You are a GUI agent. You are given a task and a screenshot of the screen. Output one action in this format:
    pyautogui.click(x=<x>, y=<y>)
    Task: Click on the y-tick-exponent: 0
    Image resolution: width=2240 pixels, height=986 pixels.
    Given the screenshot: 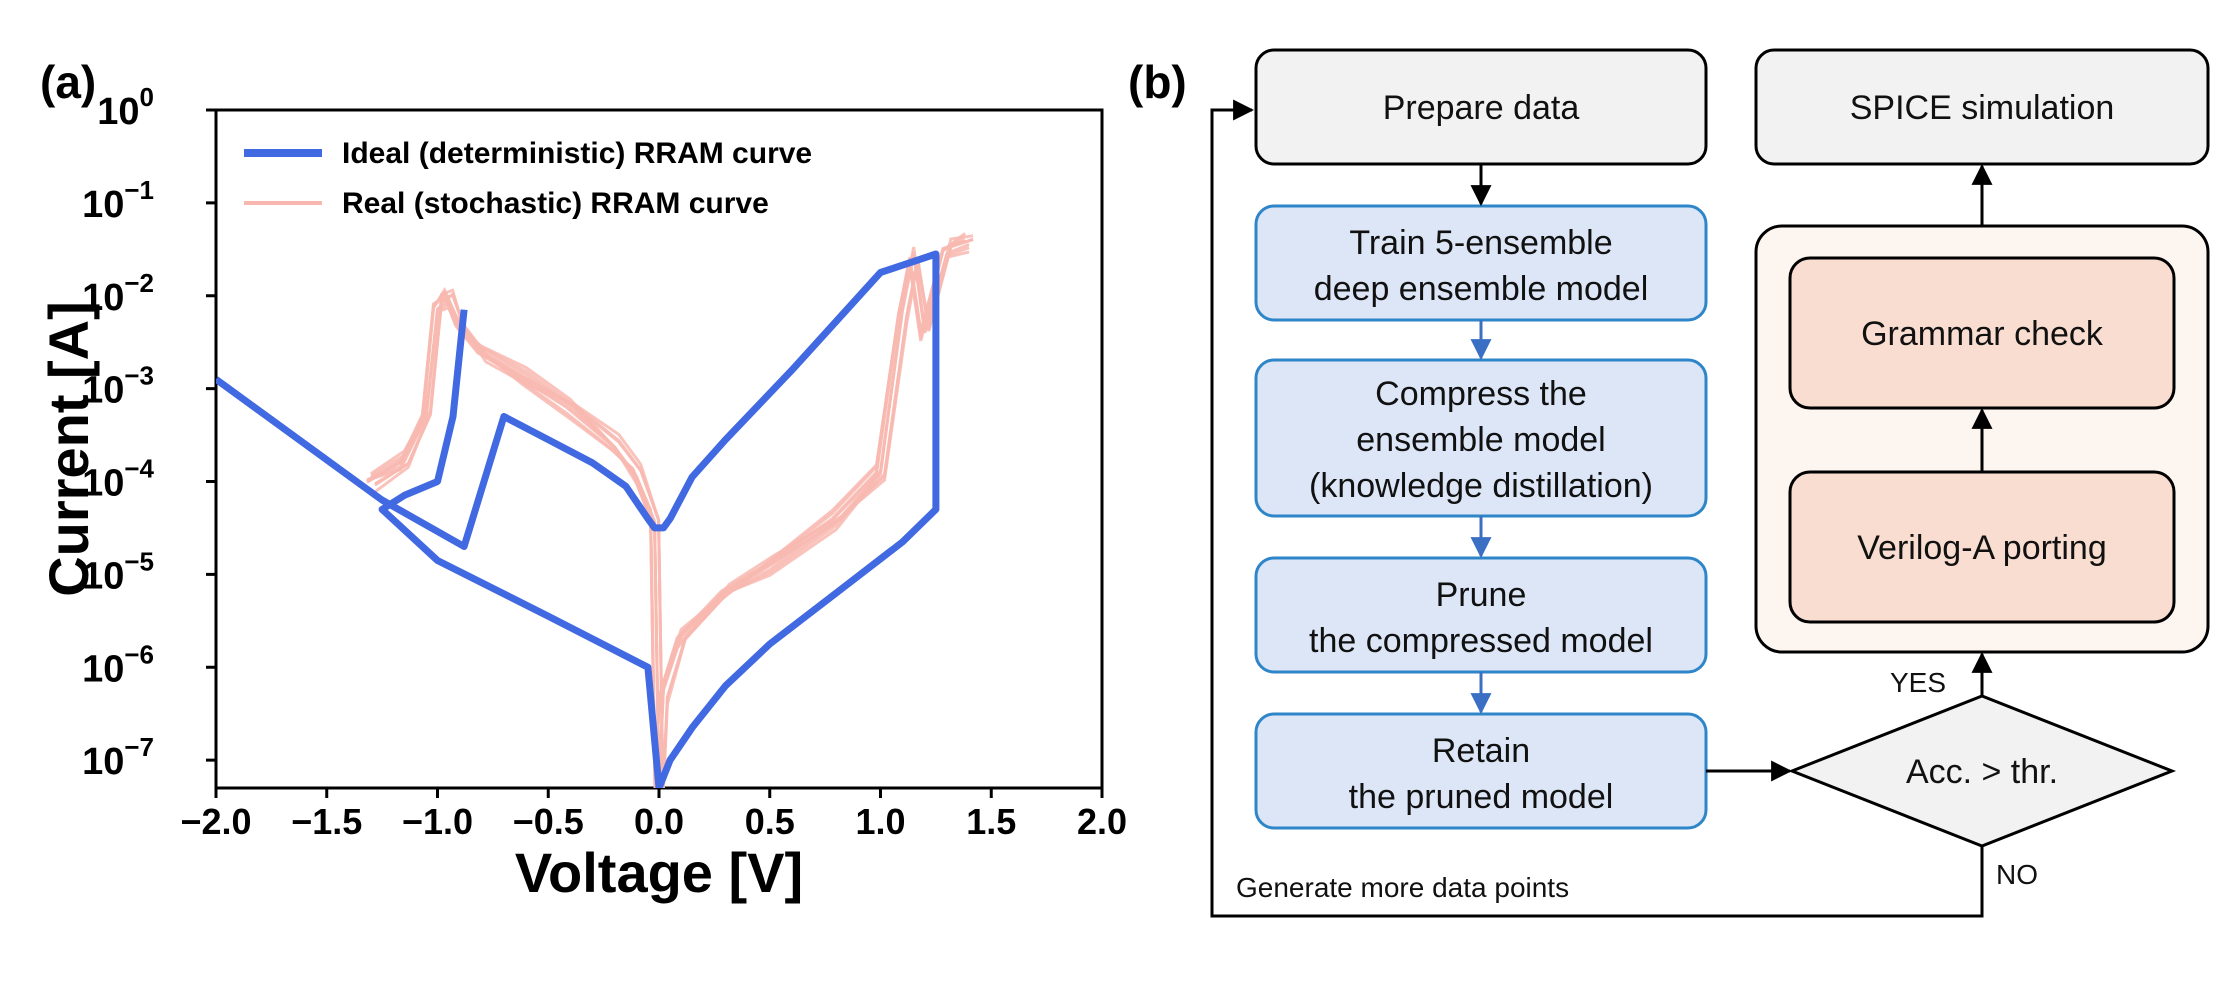 What is the action you would take?
    pyautogui.click(x=147, y=97)
    